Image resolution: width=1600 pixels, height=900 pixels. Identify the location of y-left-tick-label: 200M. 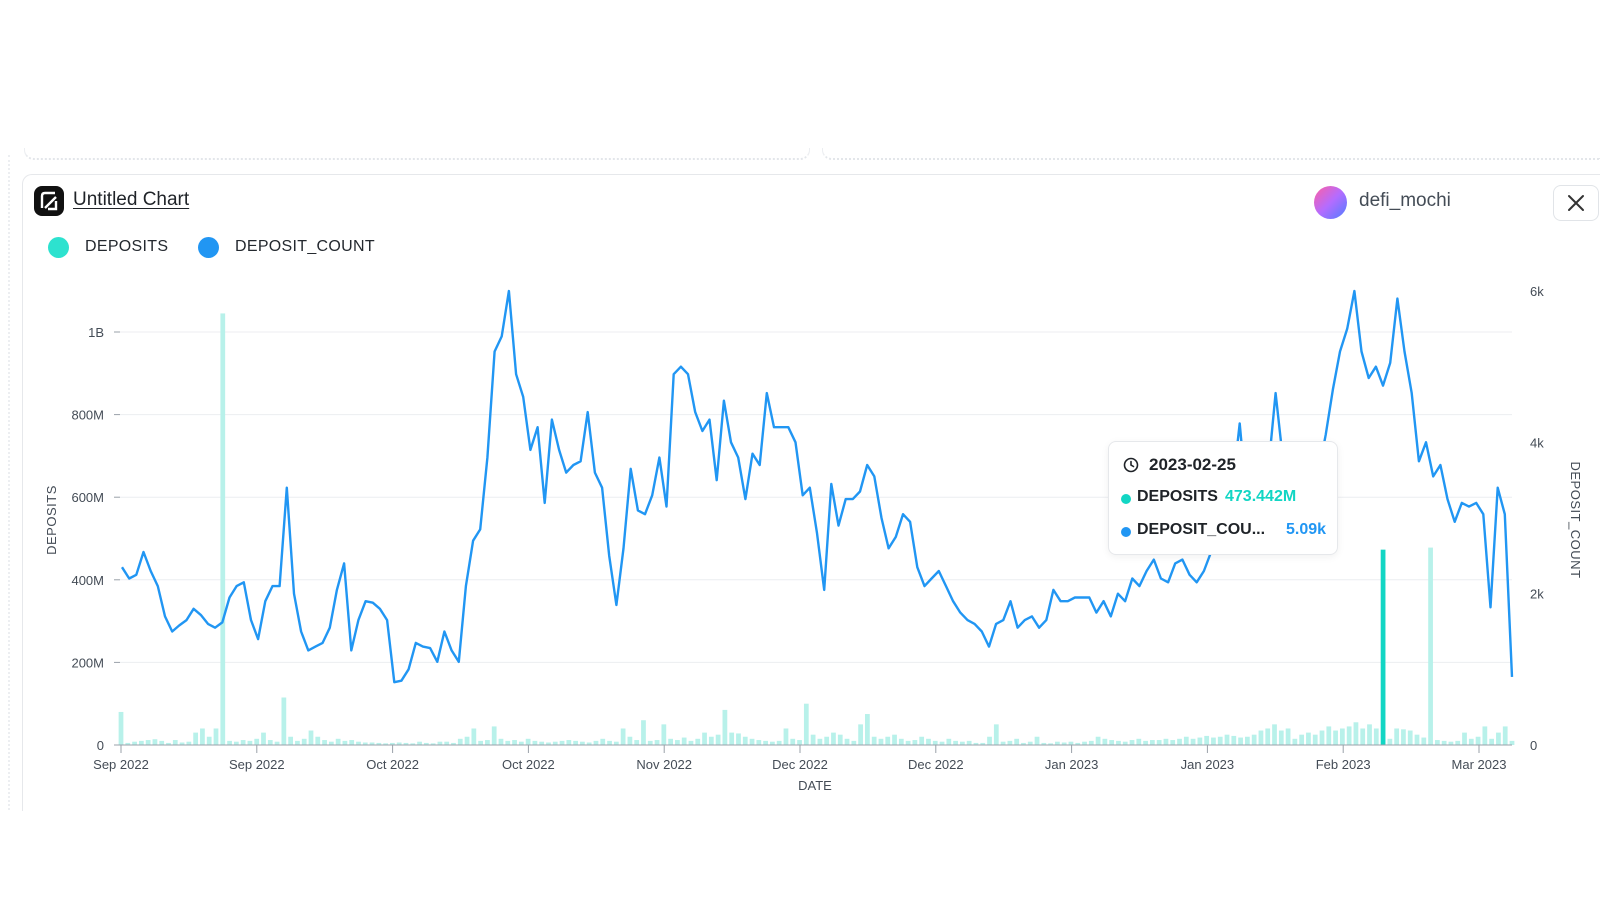
(87, 662).